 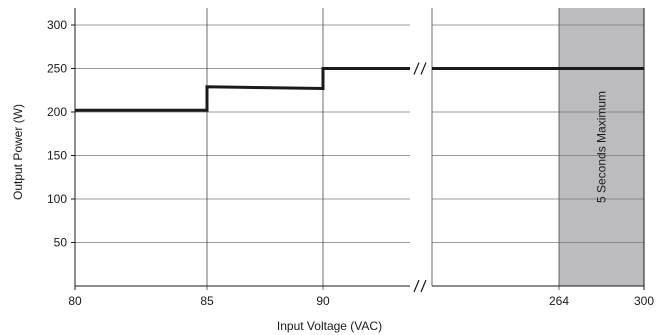 I want to click on series-line, so click(x=242, y=89).